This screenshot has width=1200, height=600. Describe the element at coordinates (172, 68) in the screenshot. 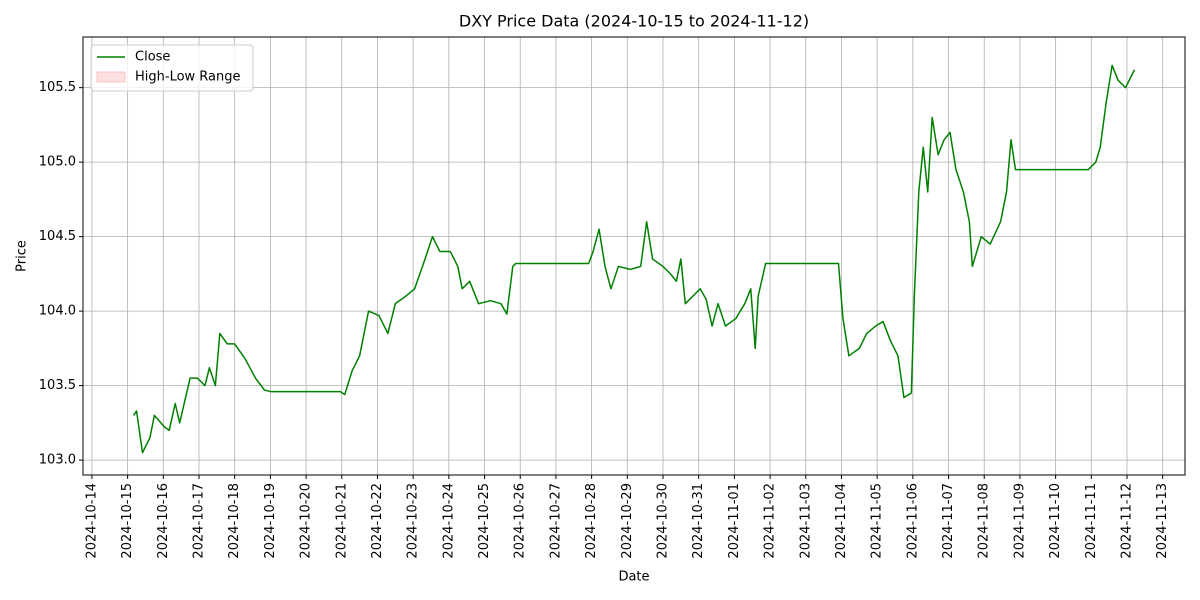

I see `legend-box` at that location.